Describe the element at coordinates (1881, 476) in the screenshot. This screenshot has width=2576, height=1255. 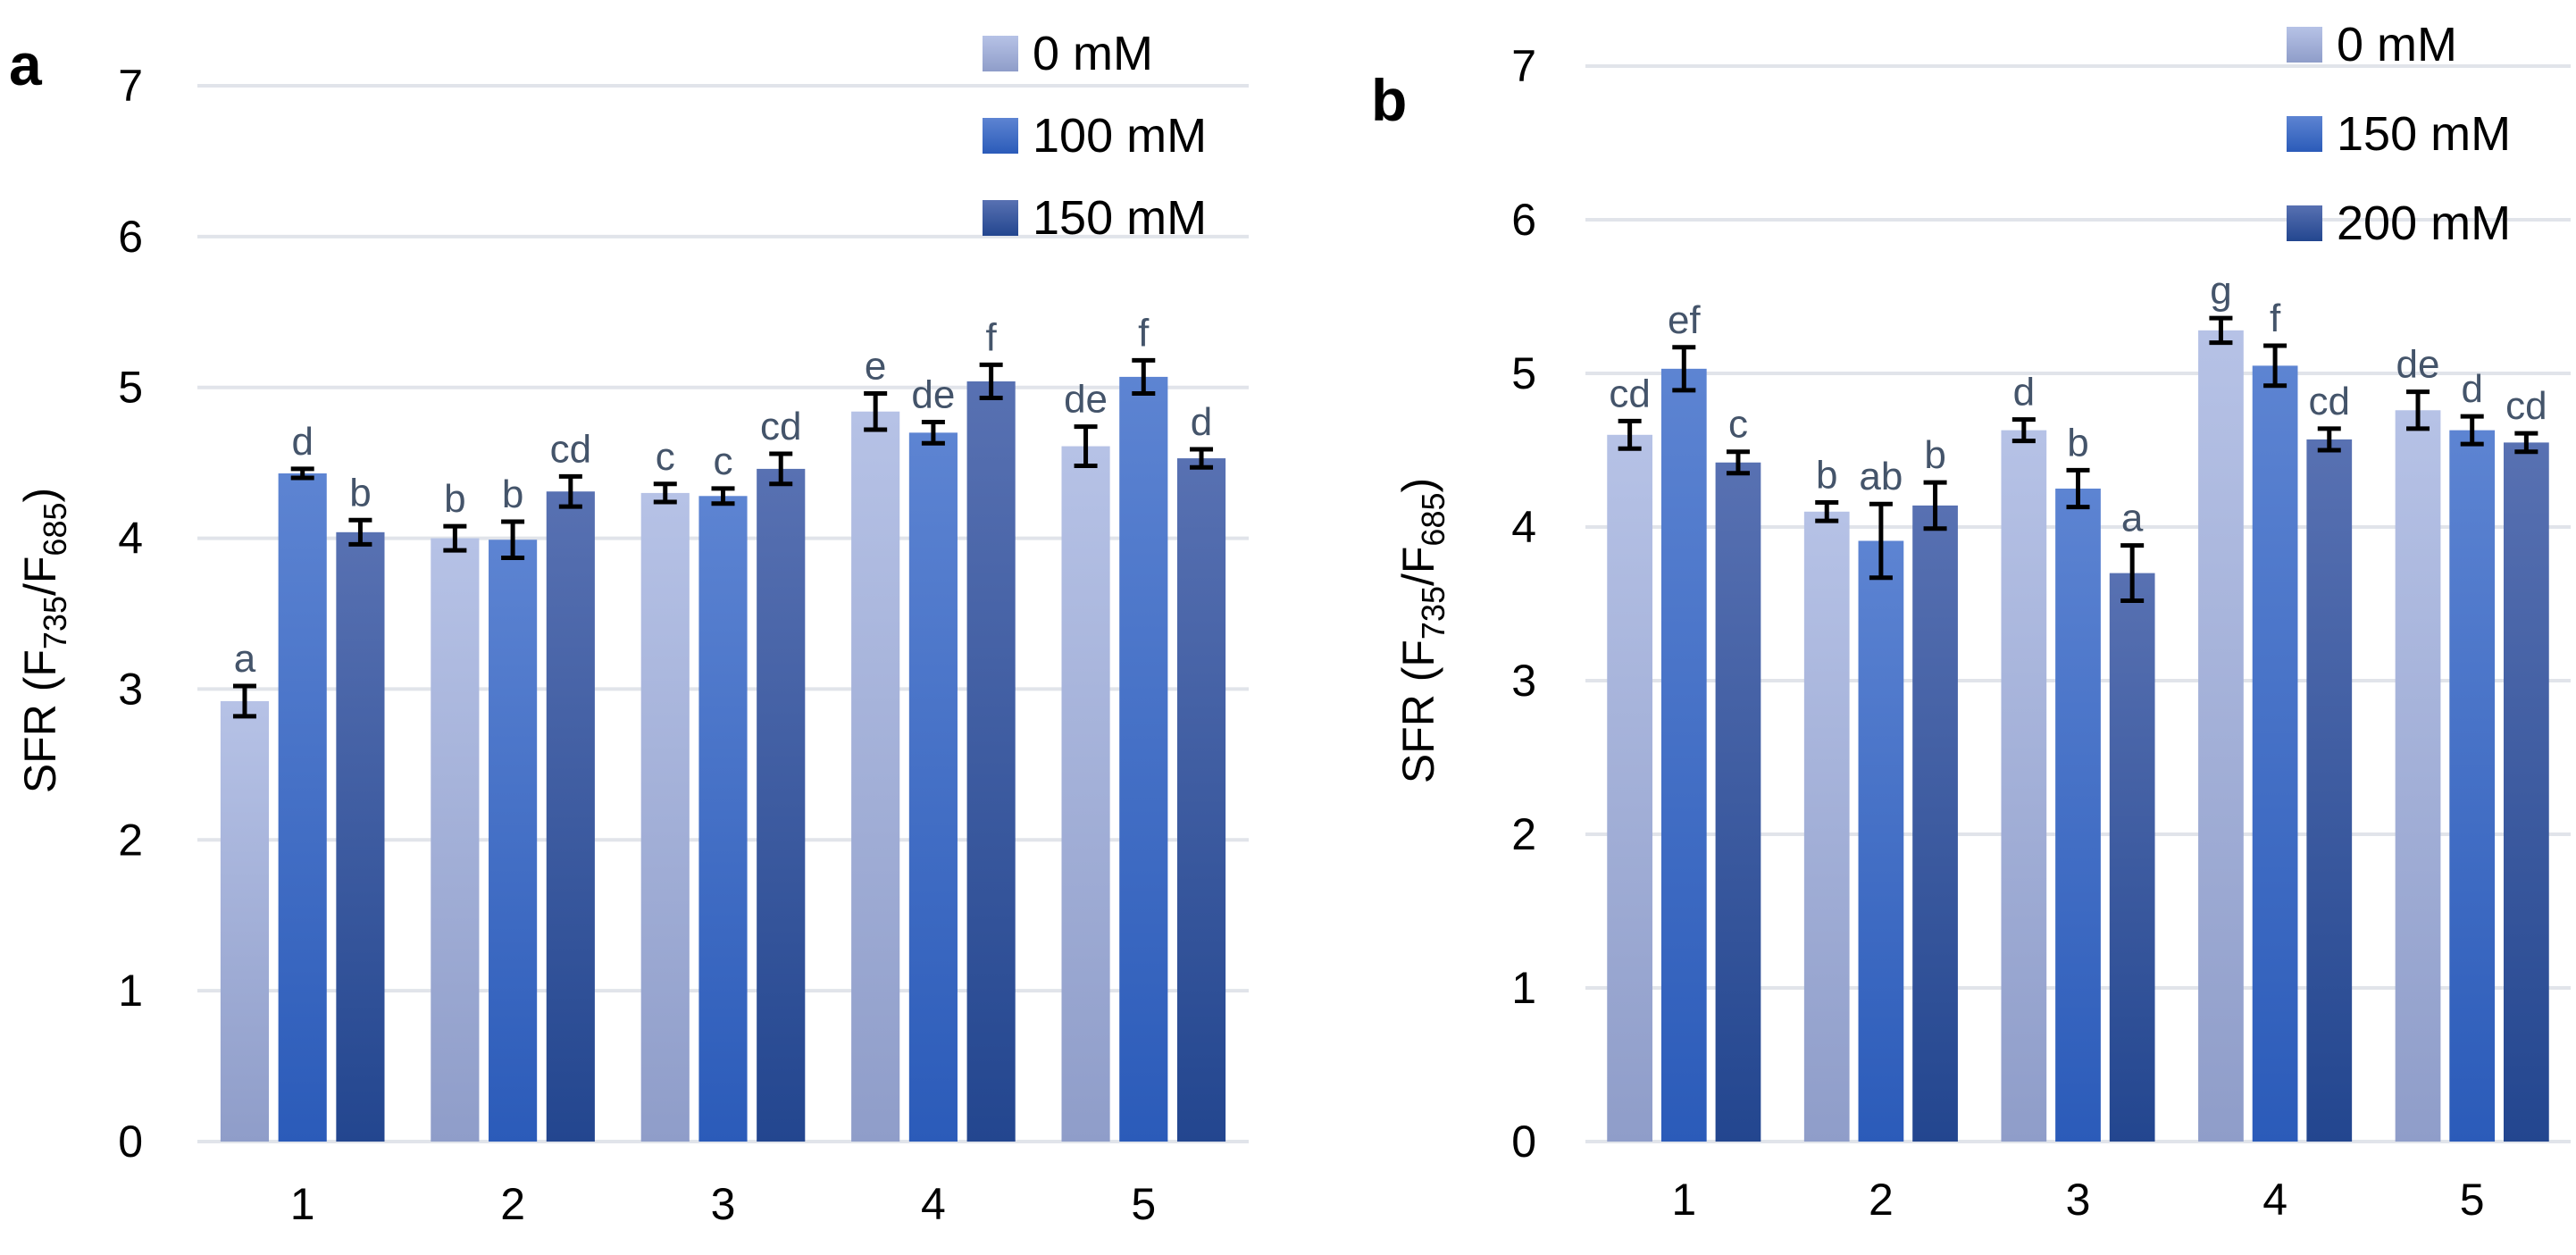
I see `significance-letter: ab` at that location.